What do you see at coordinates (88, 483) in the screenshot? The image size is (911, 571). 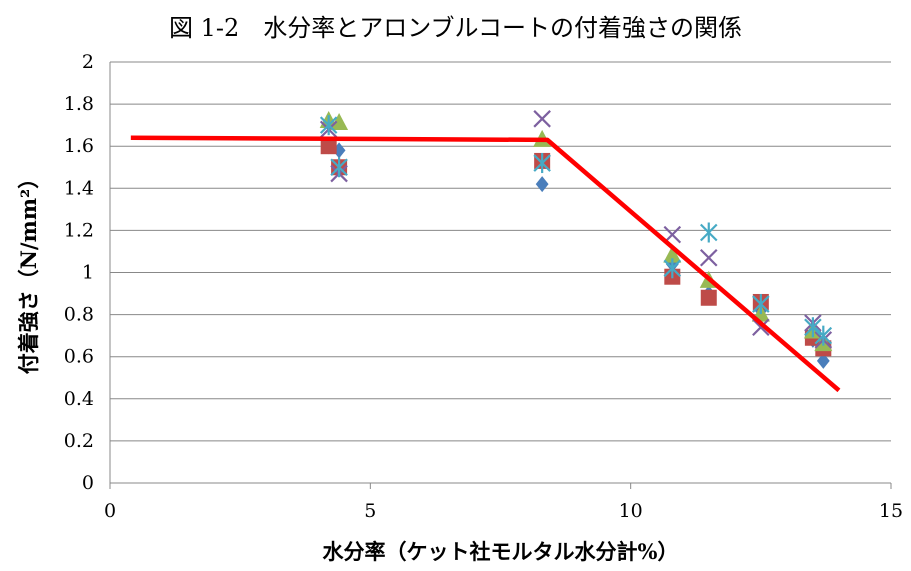 I see `y-tick-label: 0` at bounding box center [88, 483].